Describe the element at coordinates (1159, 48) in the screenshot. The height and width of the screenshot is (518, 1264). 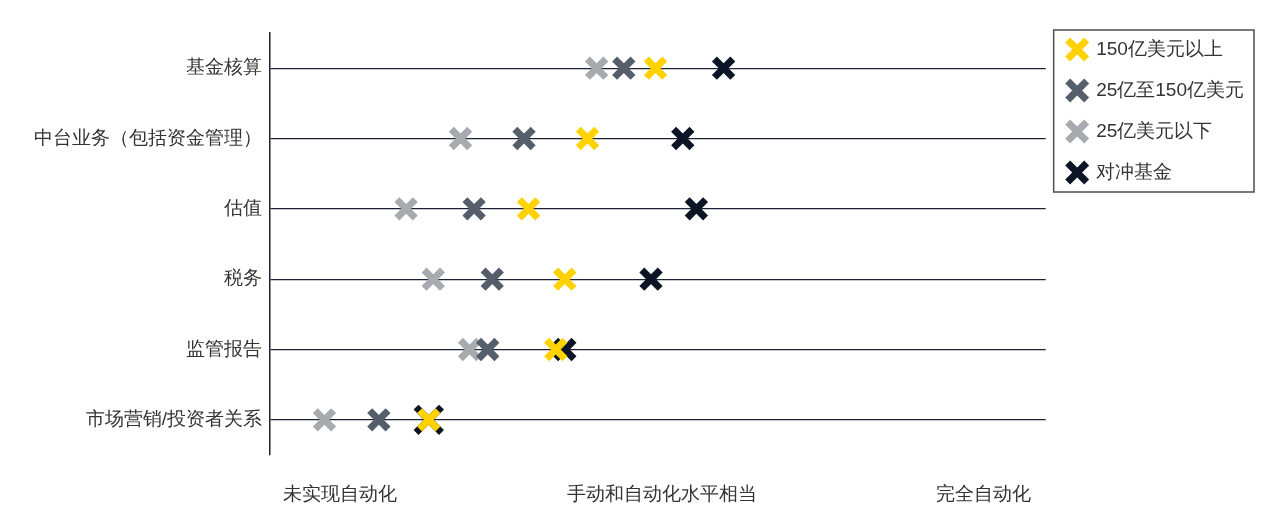
I see `legend-label: 150亿美元以上` at that location.